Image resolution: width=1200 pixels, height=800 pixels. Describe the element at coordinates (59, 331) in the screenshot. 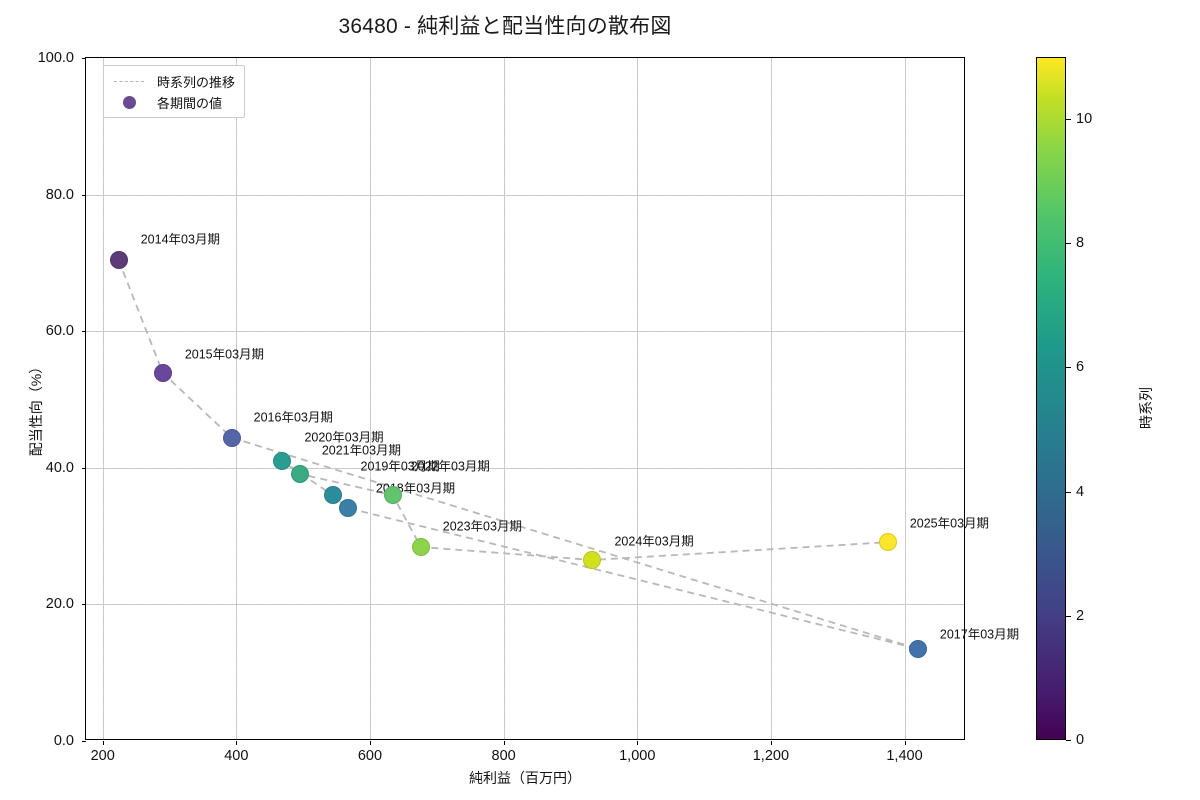

I see `y-tick-label: 60.0` at that location.